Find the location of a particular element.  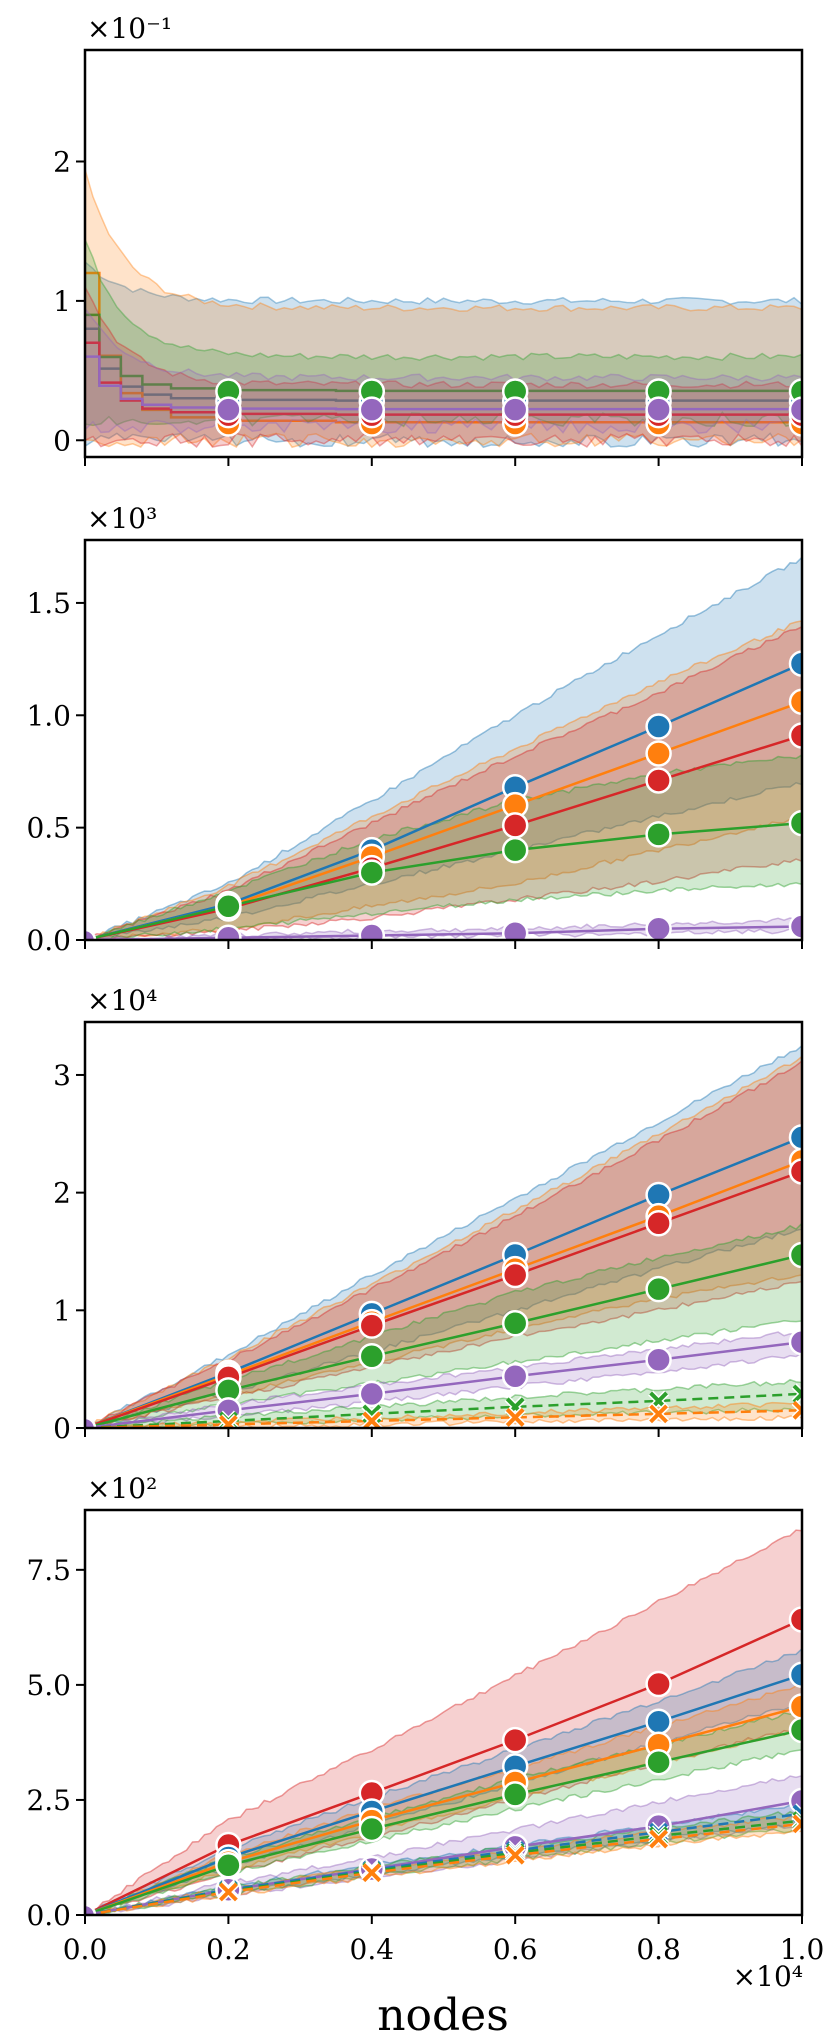

band-orange-dashed is located at coordinates (443, 1414).